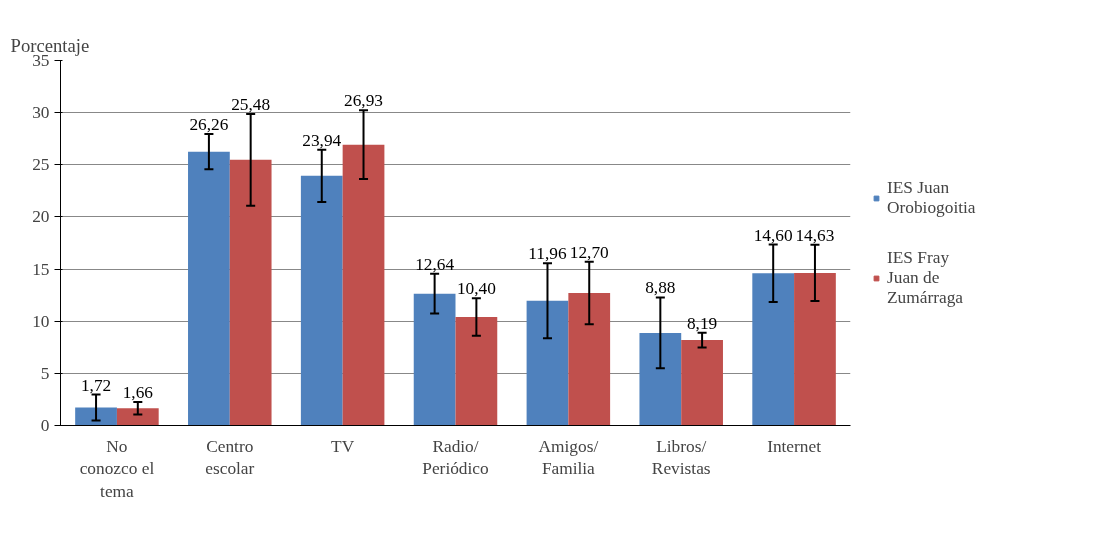  Describe the element at coordinates (209, 124) in the screenshot. I see `data-label: 26,26` at that location.